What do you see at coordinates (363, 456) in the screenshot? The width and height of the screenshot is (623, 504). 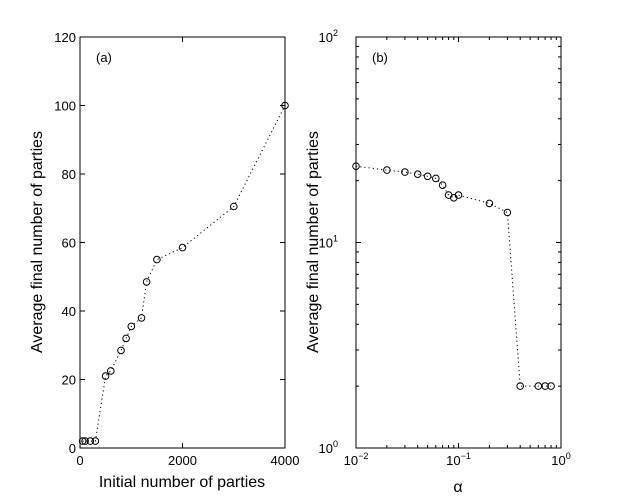 I see `x-tick-exponent-b: −2` at bounding box center [363, 456].